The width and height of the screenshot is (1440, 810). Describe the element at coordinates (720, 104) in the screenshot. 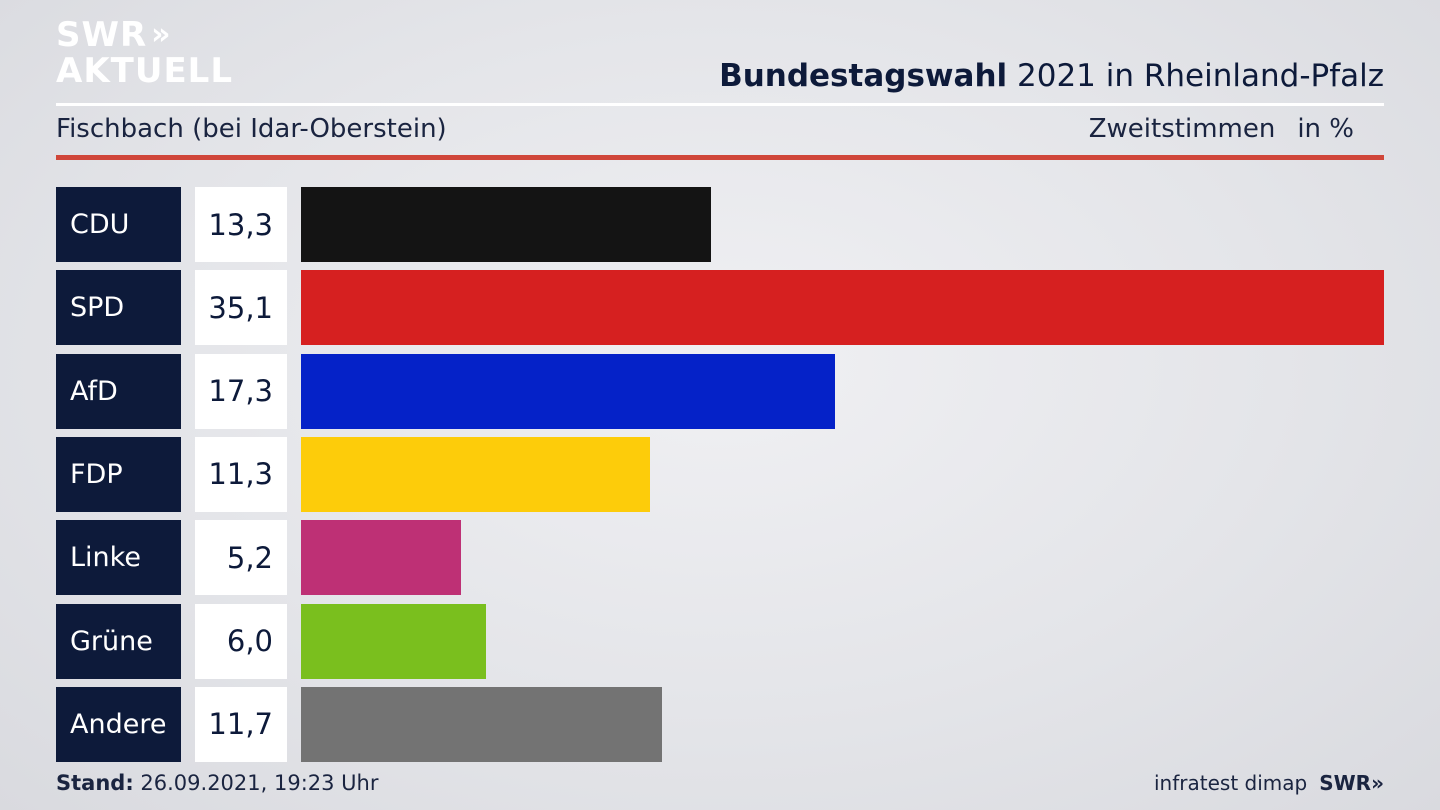

I see `header-divider` at that location.